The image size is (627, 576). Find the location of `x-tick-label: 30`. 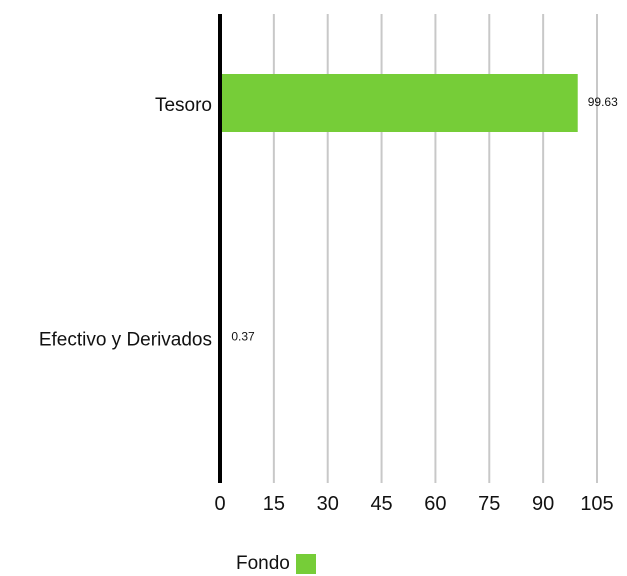

x-tick-label: 30 is located at coordinates (328, 504).